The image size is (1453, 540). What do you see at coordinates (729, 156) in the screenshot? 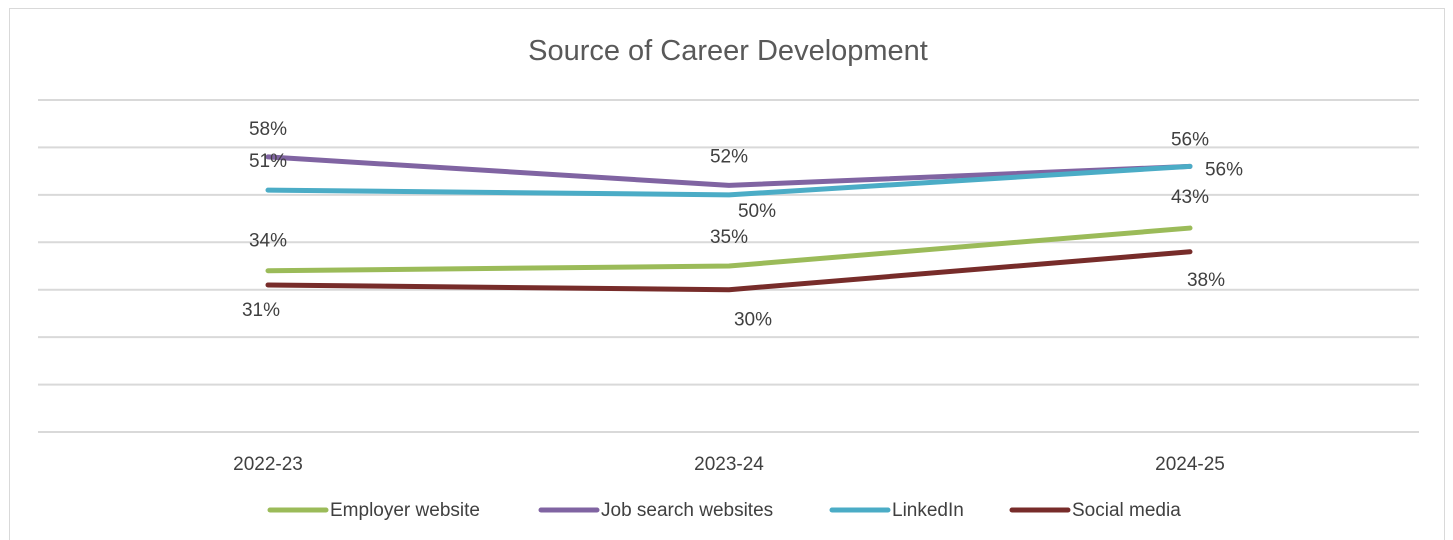
I see `data-label: 52%` at bounding box center [729, 156].